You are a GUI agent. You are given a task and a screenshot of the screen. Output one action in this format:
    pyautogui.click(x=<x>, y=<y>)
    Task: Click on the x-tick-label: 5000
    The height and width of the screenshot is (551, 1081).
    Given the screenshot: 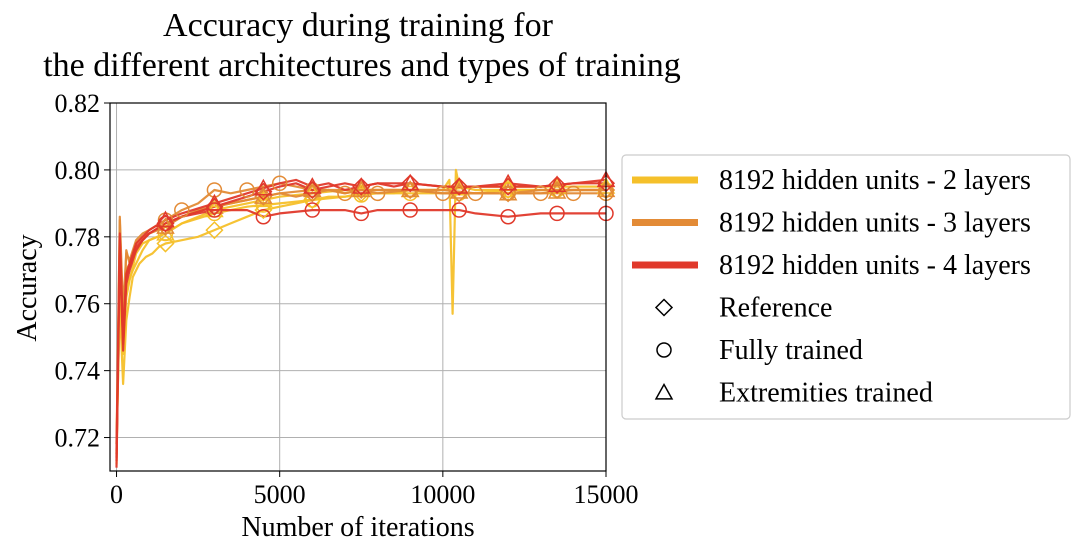 What is the action you would take?
    pyautogui.click(x=280, y=494)
    